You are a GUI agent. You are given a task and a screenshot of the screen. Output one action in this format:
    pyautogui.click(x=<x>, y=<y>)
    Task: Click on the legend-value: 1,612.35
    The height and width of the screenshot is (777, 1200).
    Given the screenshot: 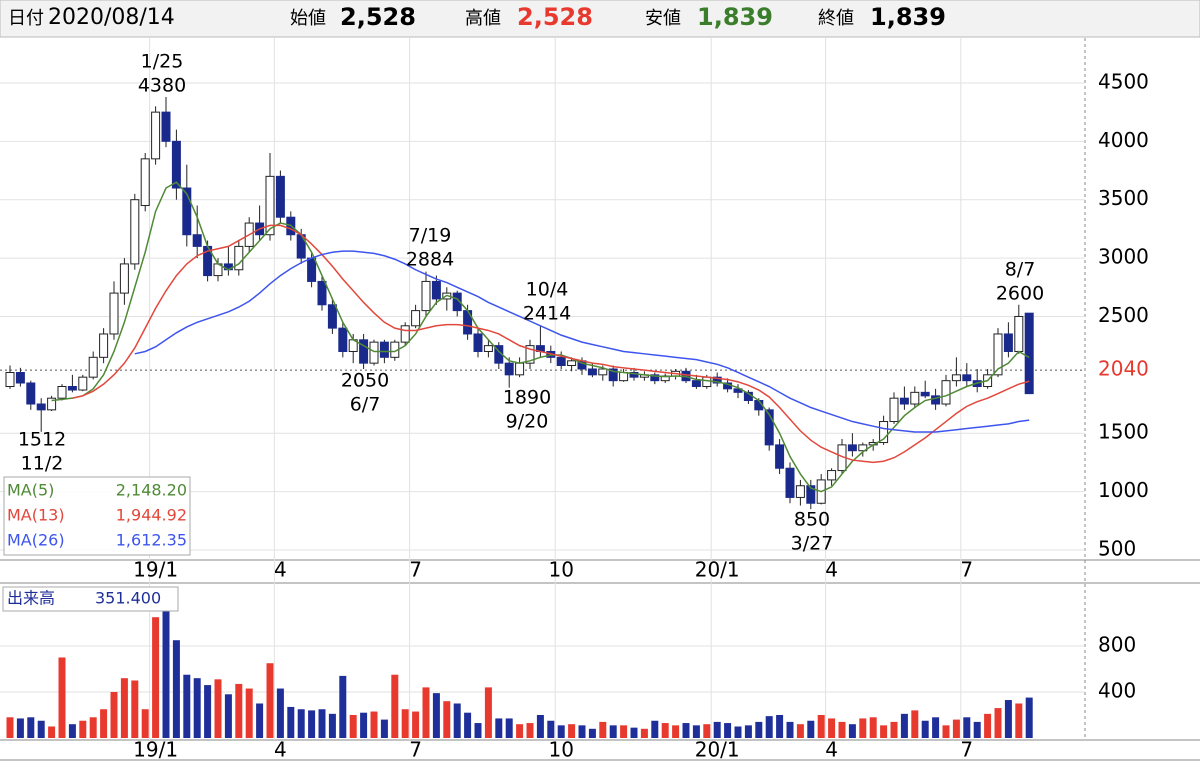 What is the action you would take?
    pyautogui.click(x=151, y=540)
    